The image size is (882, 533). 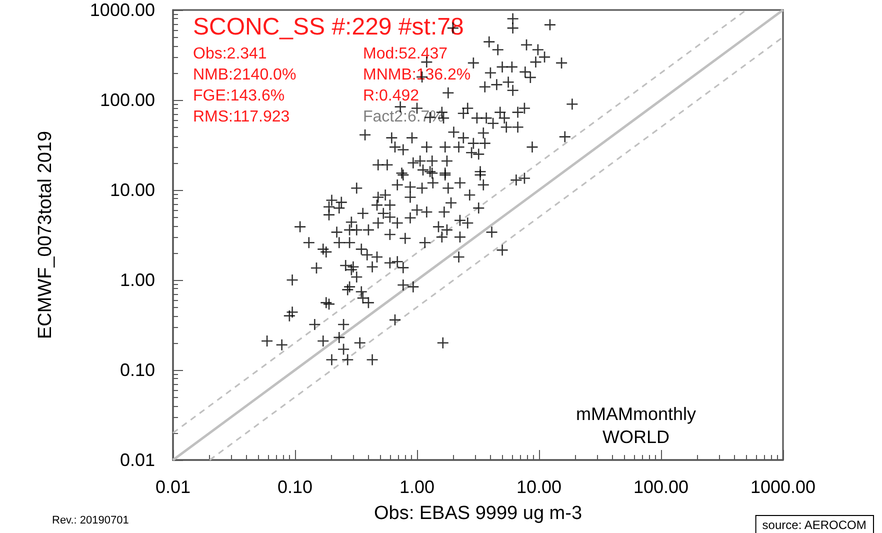 I want to click on y-tick-label: 0.01, so click(x=137, y=460).